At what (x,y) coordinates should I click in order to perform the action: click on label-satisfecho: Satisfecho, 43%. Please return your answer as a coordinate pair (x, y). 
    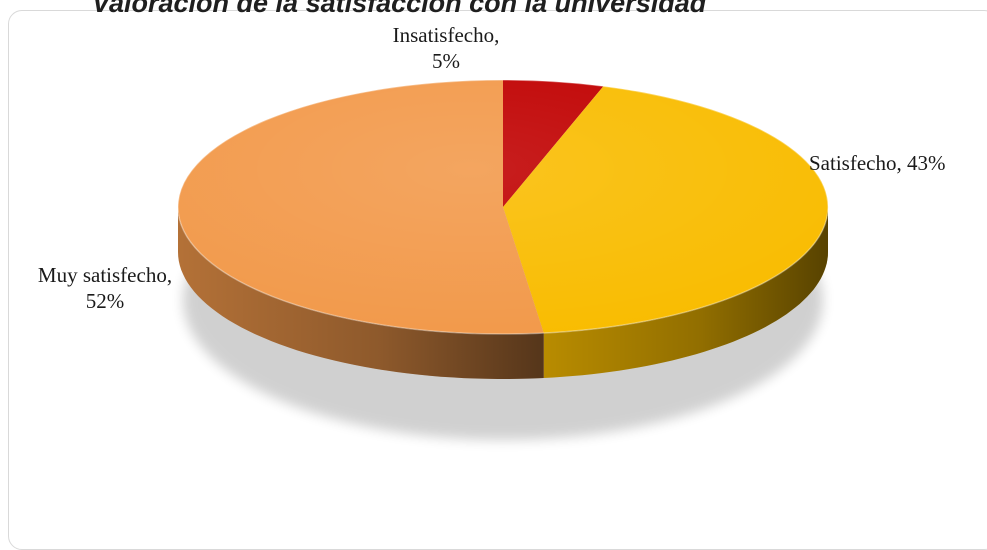
    Looking at the image, I should click on (877, 163).